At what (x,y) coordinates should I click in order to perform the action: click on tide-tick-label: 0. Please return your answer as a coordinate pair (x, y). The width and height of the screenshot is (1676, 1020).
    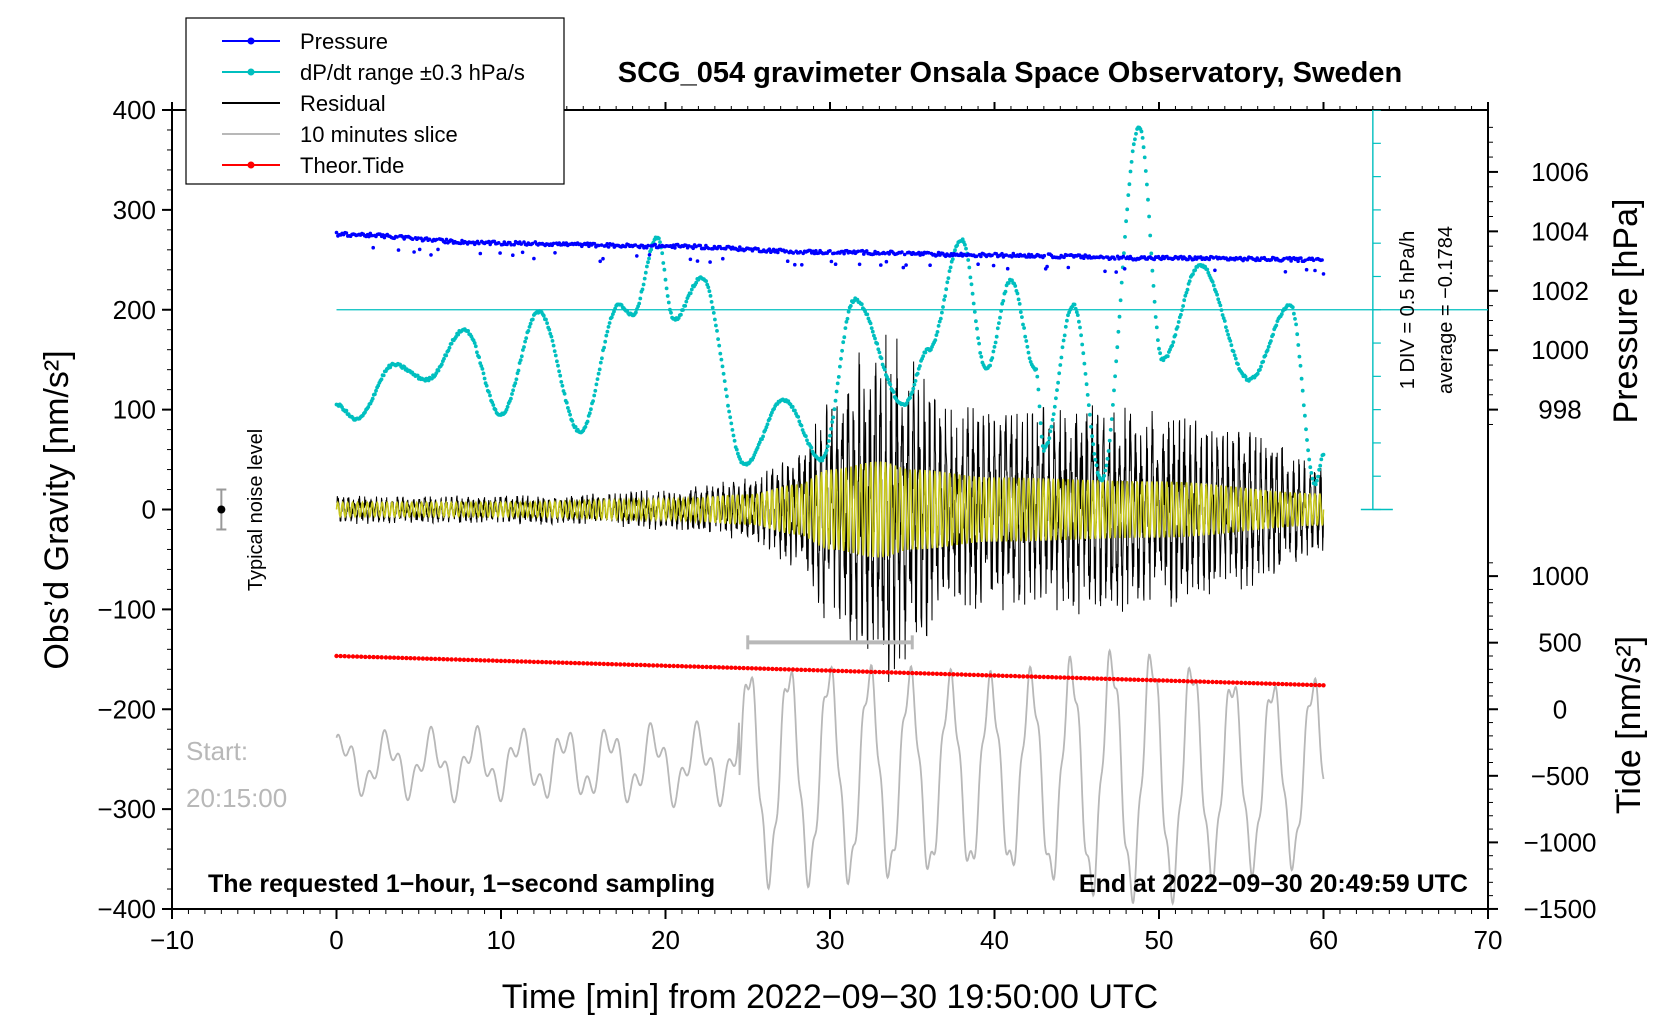
    Looking at the image, I should click on (1560, 709).